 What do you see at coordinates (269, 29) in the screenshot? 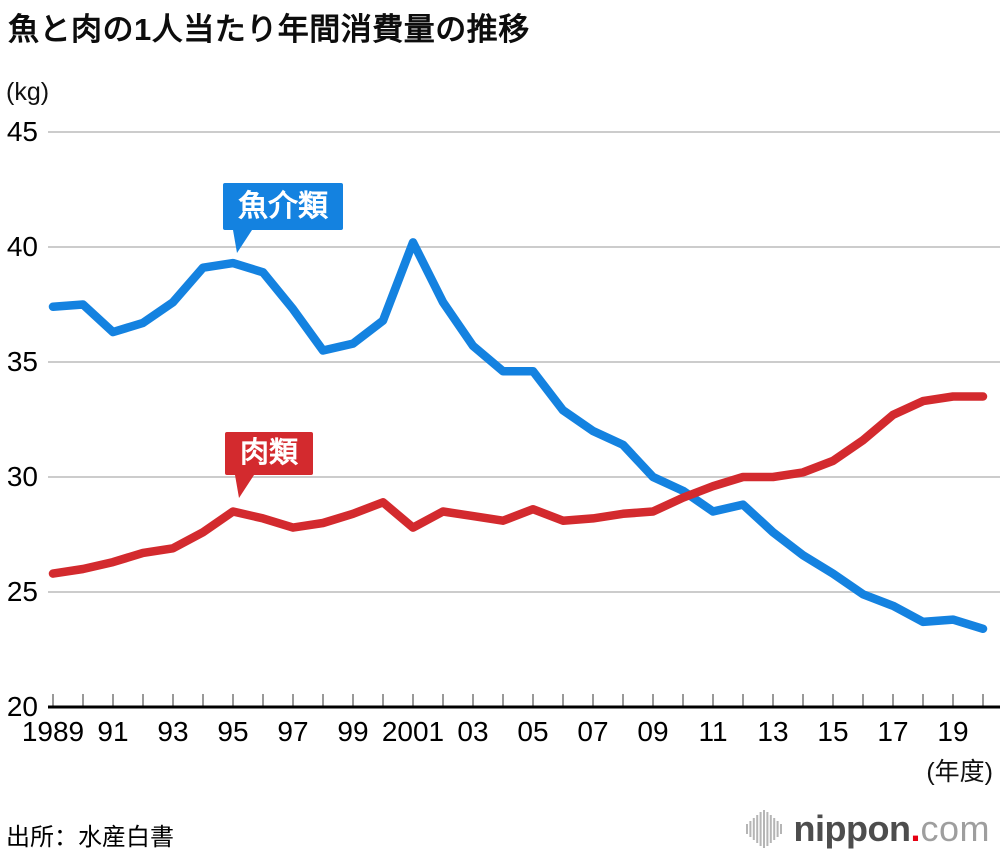
I see `chart-title: 魚と肉の1人当たり年間消費量の推移` at bounding box center [269, 29].